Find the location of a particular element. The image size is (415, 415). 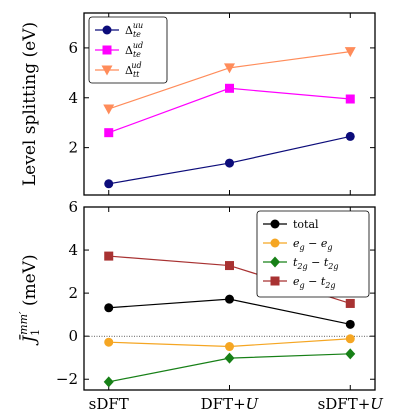

y-axis-label: J̄1mm′ (meV) is located at coordinates (29, 299).